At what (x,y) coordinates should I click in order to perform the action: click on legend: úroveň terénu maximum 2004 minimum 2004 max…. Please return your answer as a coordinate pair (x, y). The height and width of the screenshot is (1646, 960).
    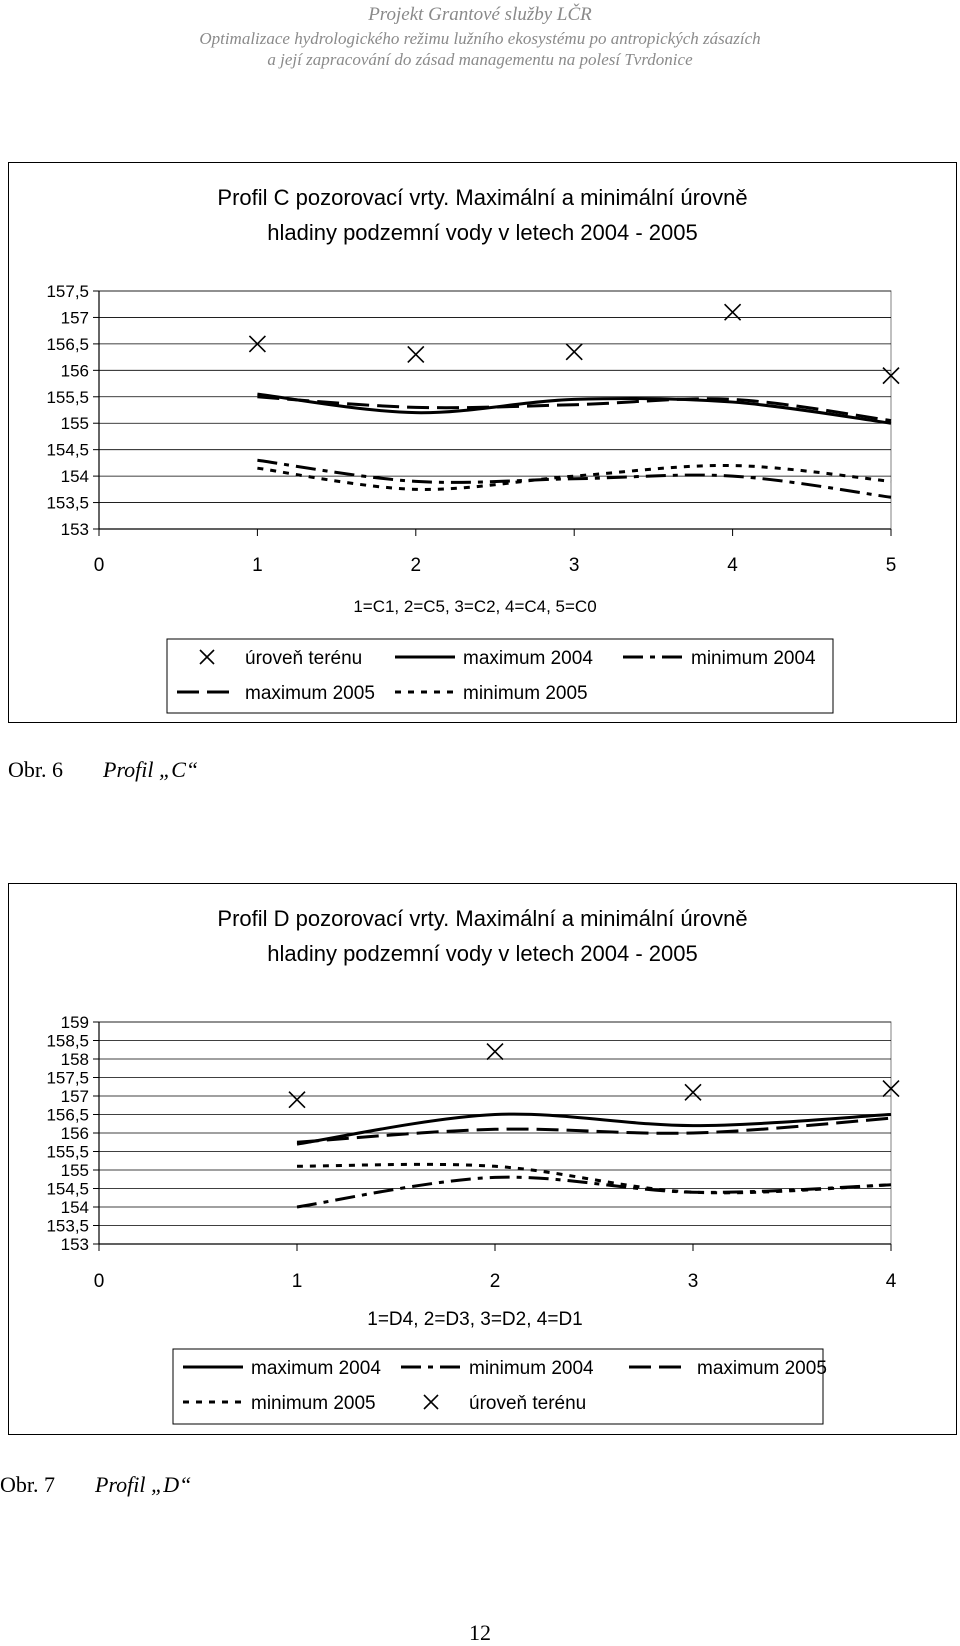
    Looking at the image, I should click on (500, 676).